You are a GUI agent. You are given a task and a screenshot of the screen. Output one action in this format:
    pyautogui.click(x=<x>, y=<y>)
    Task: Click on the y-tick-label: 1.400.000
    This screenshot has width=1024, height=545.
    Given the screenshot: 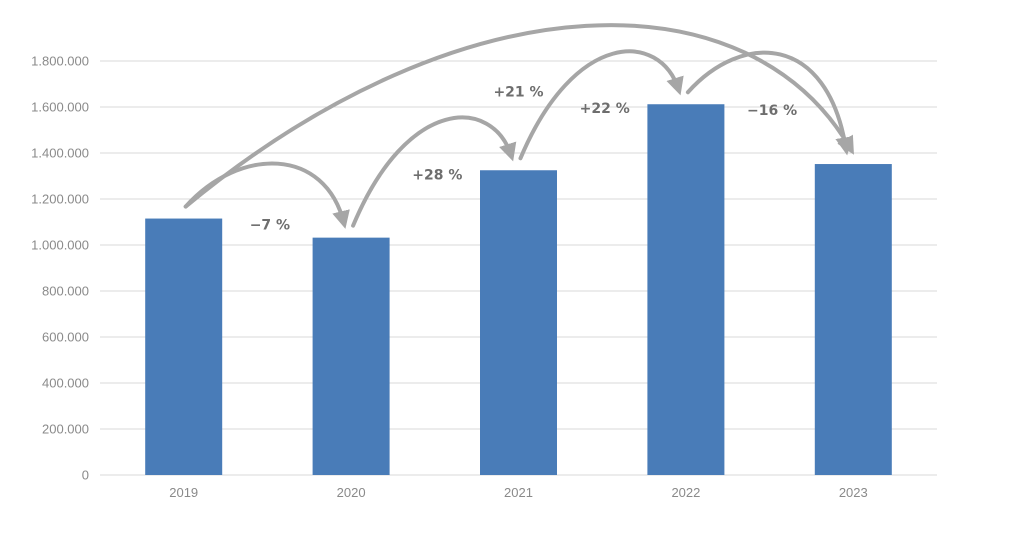 What is the action you would take?
    pyautogui.click(x=60, y=153)
    